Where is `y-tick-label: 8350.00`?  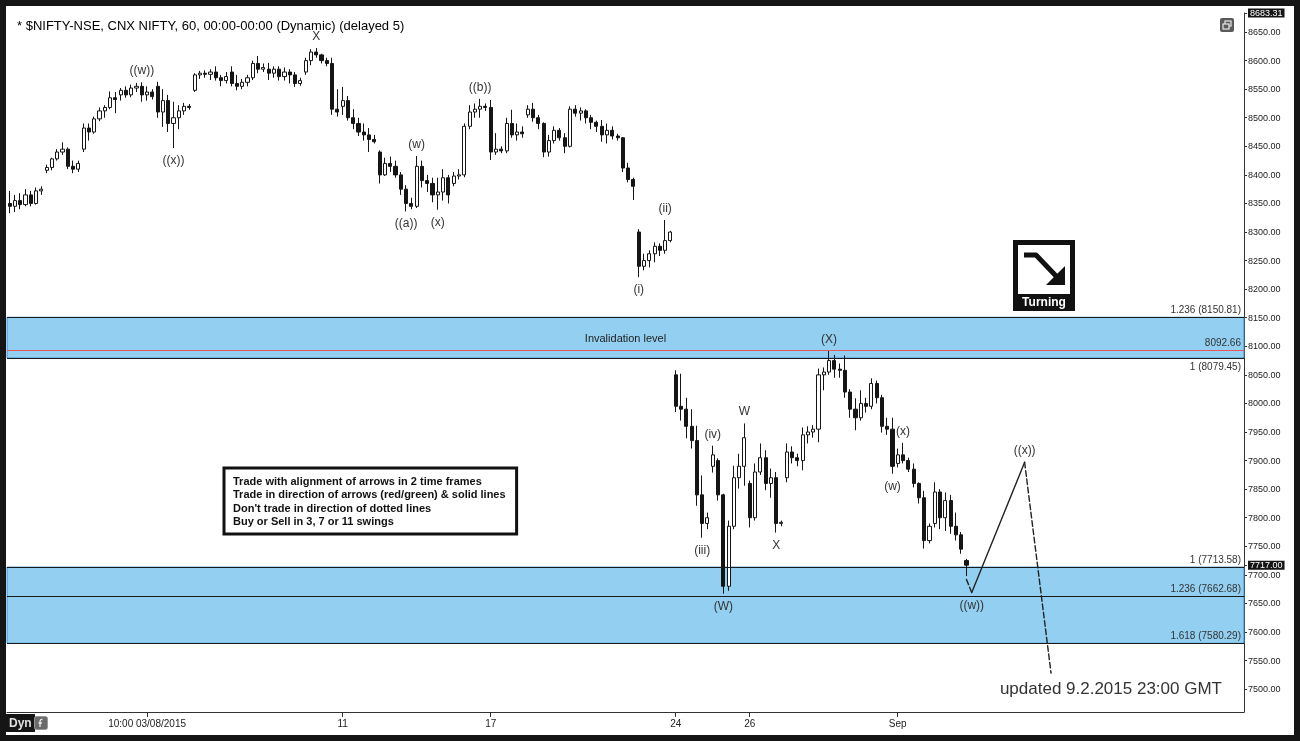
y-tick-label: 8350.00 is located at coordinates (1264, 203).